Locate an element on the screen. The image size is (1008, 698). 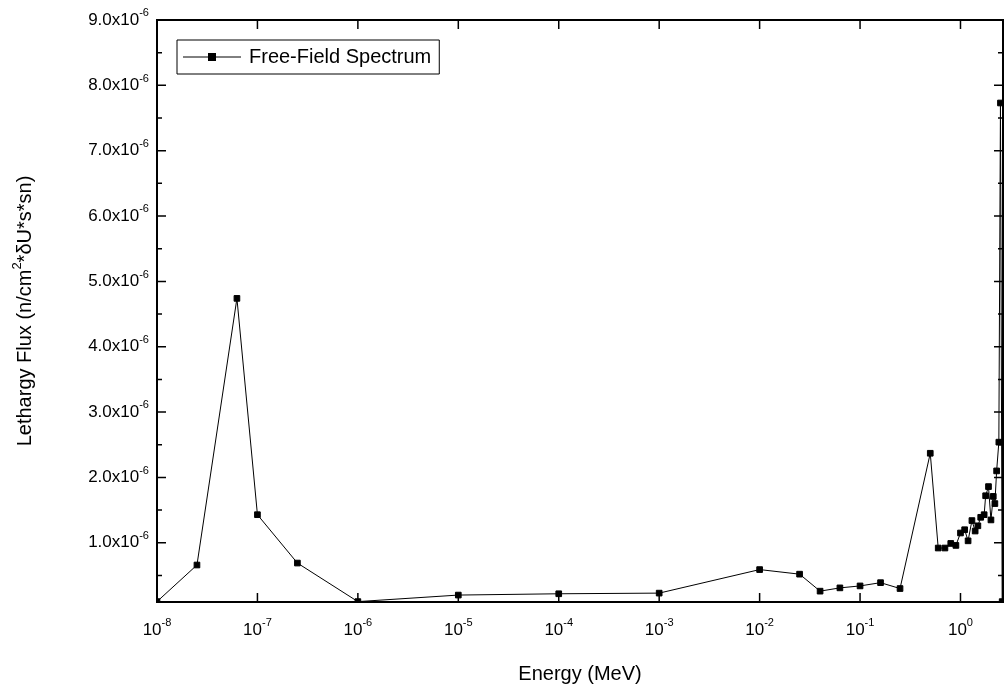
y-axis-title: Lethargy Flux (n/cm2*δU*s*sn) is located at coordinates (21, 311).